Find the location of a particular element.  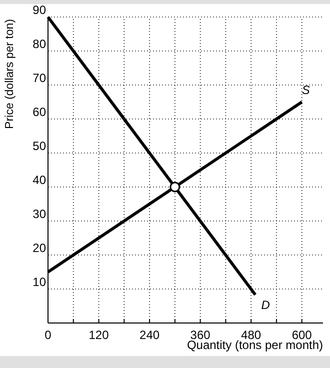

y-tick-label: 30 is located at coordinates (39, 214).